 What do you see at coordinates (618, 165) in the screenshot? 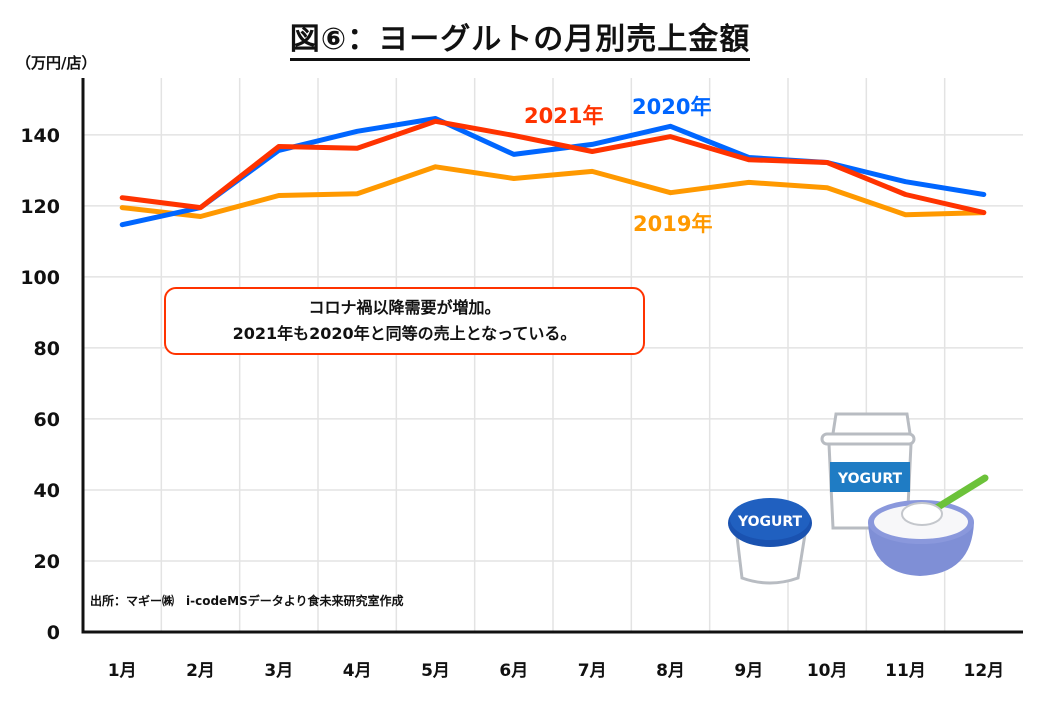
I see `legend: 2019年 2020年 2021年` at bounding box center [618, 165].